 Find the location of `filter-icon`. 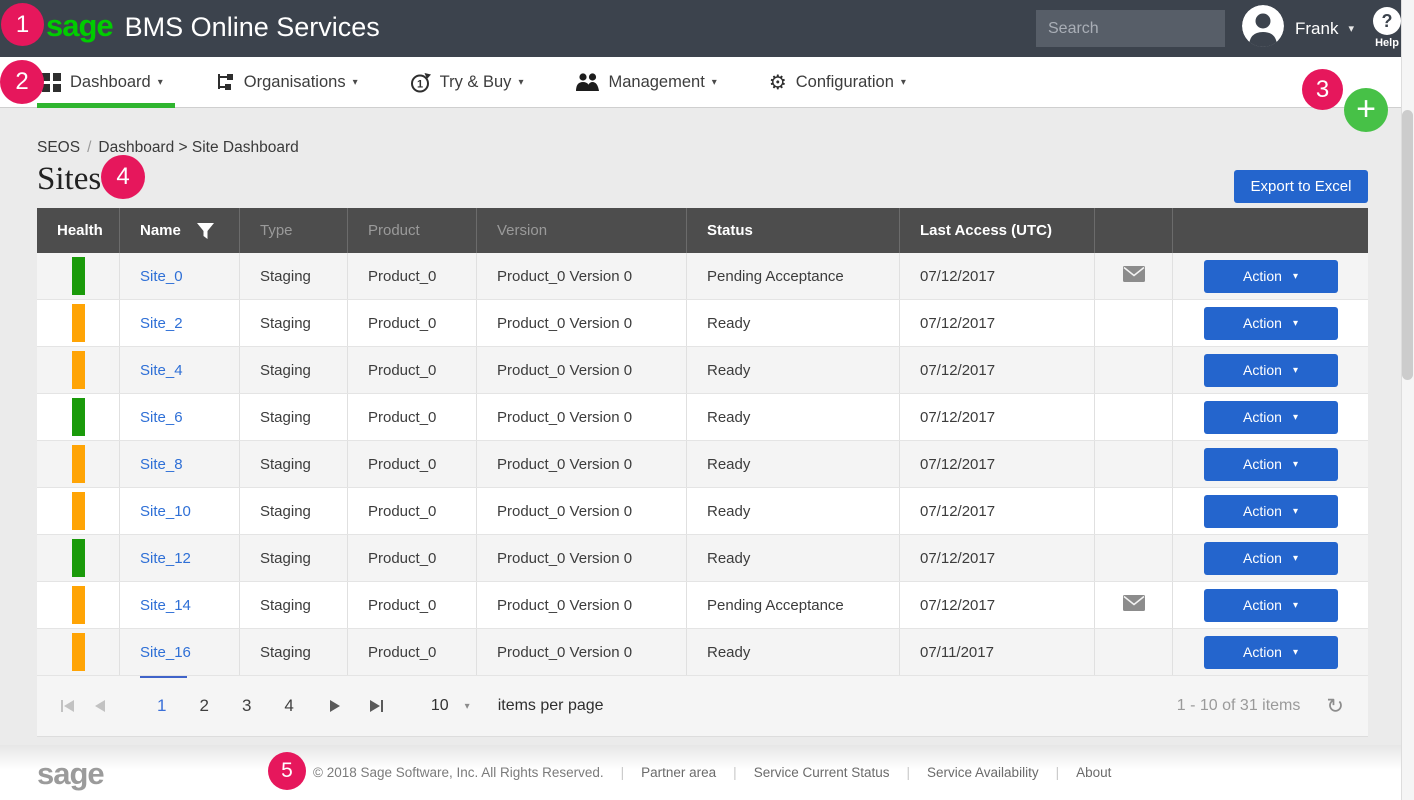

filter-icon is located at coordinates (205, 230).